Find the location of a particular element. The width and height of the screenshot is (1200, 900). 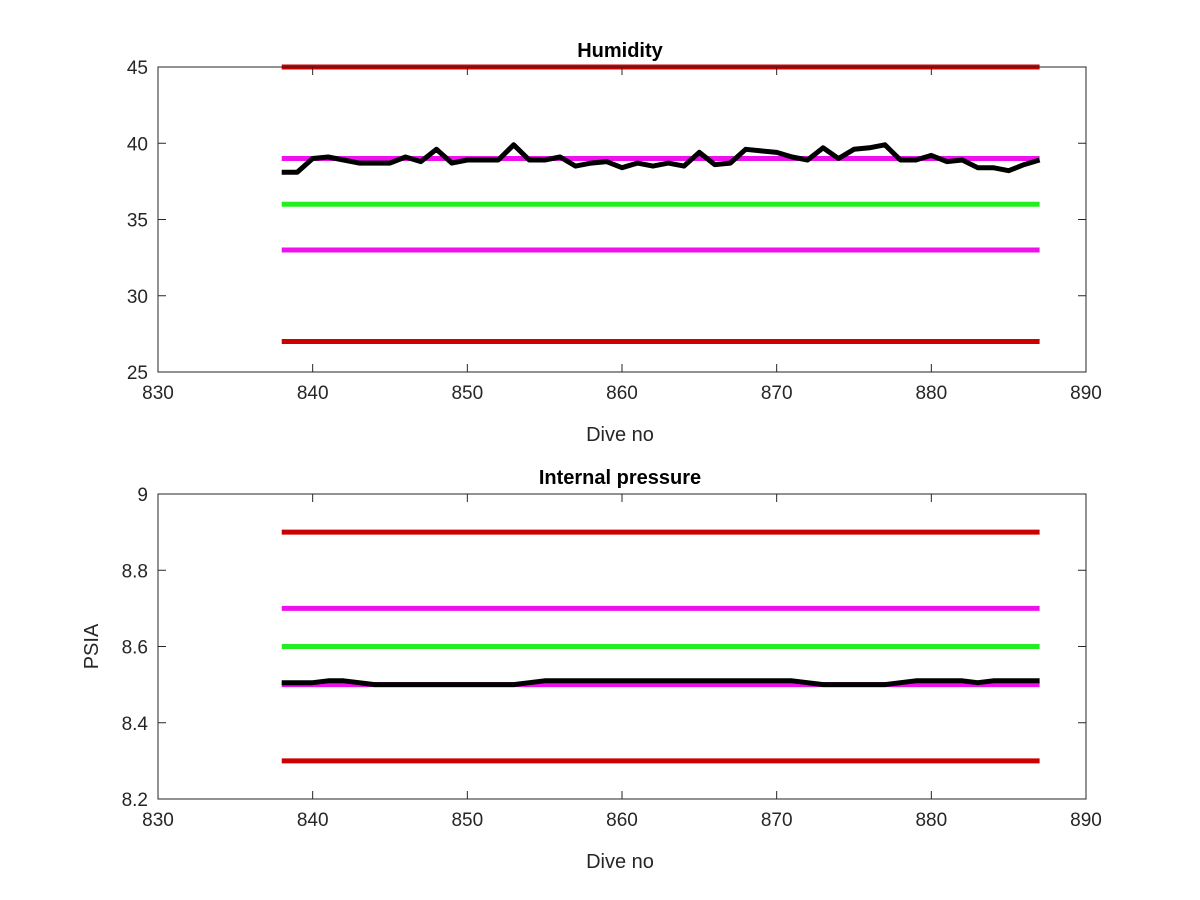

pressure-series is located at coordinates (660, 683).